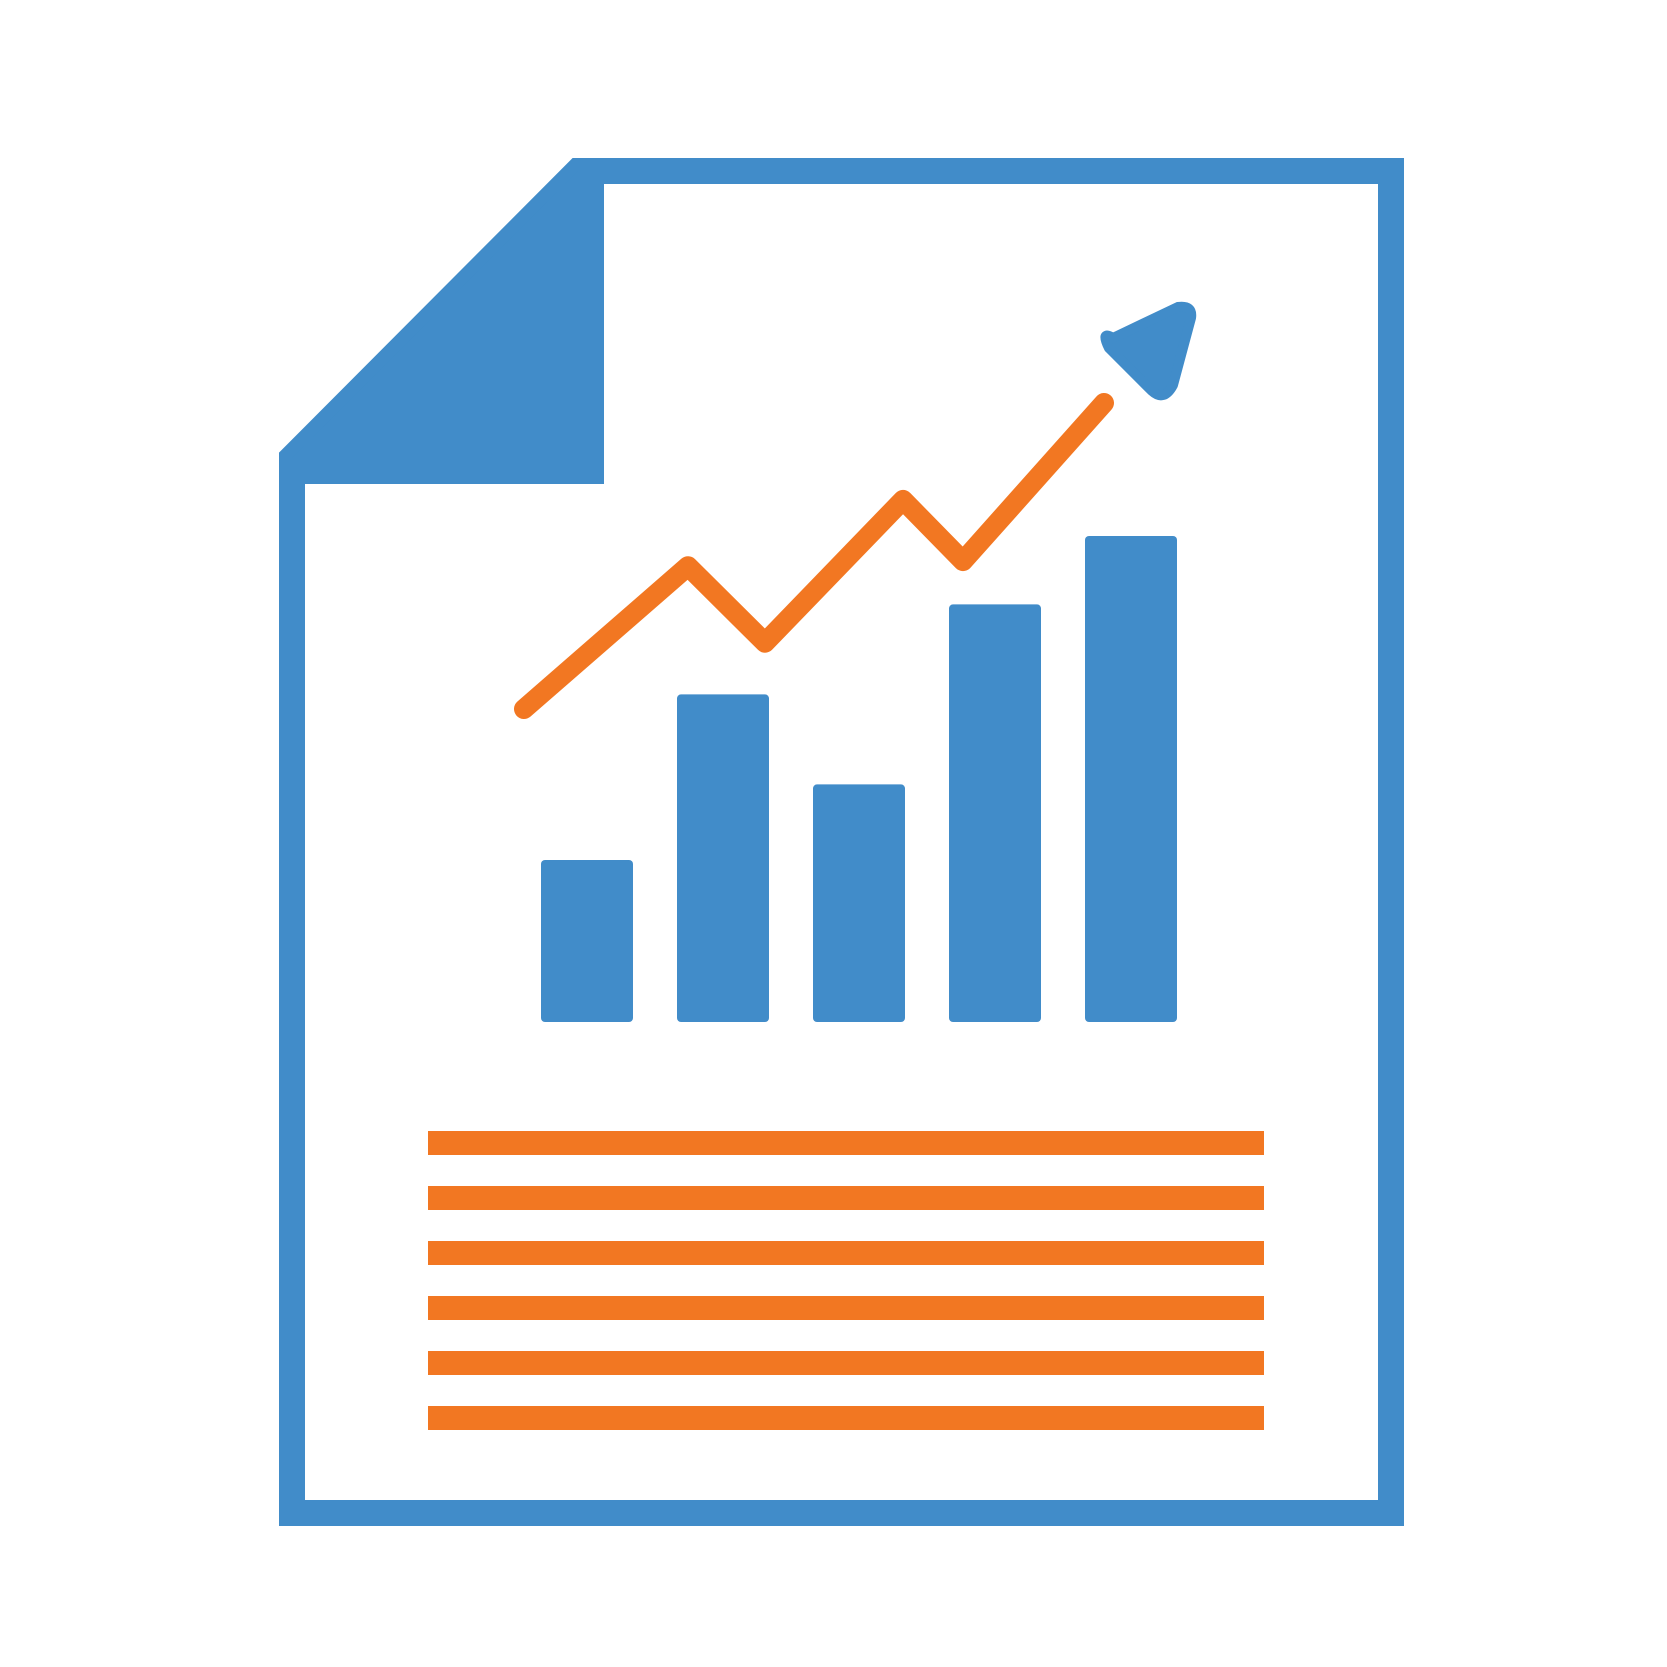  What do you see at coordinates (1148, 351) in the screenshot?
I see `arrowhead-icon` at bounding box center [1148, 351].